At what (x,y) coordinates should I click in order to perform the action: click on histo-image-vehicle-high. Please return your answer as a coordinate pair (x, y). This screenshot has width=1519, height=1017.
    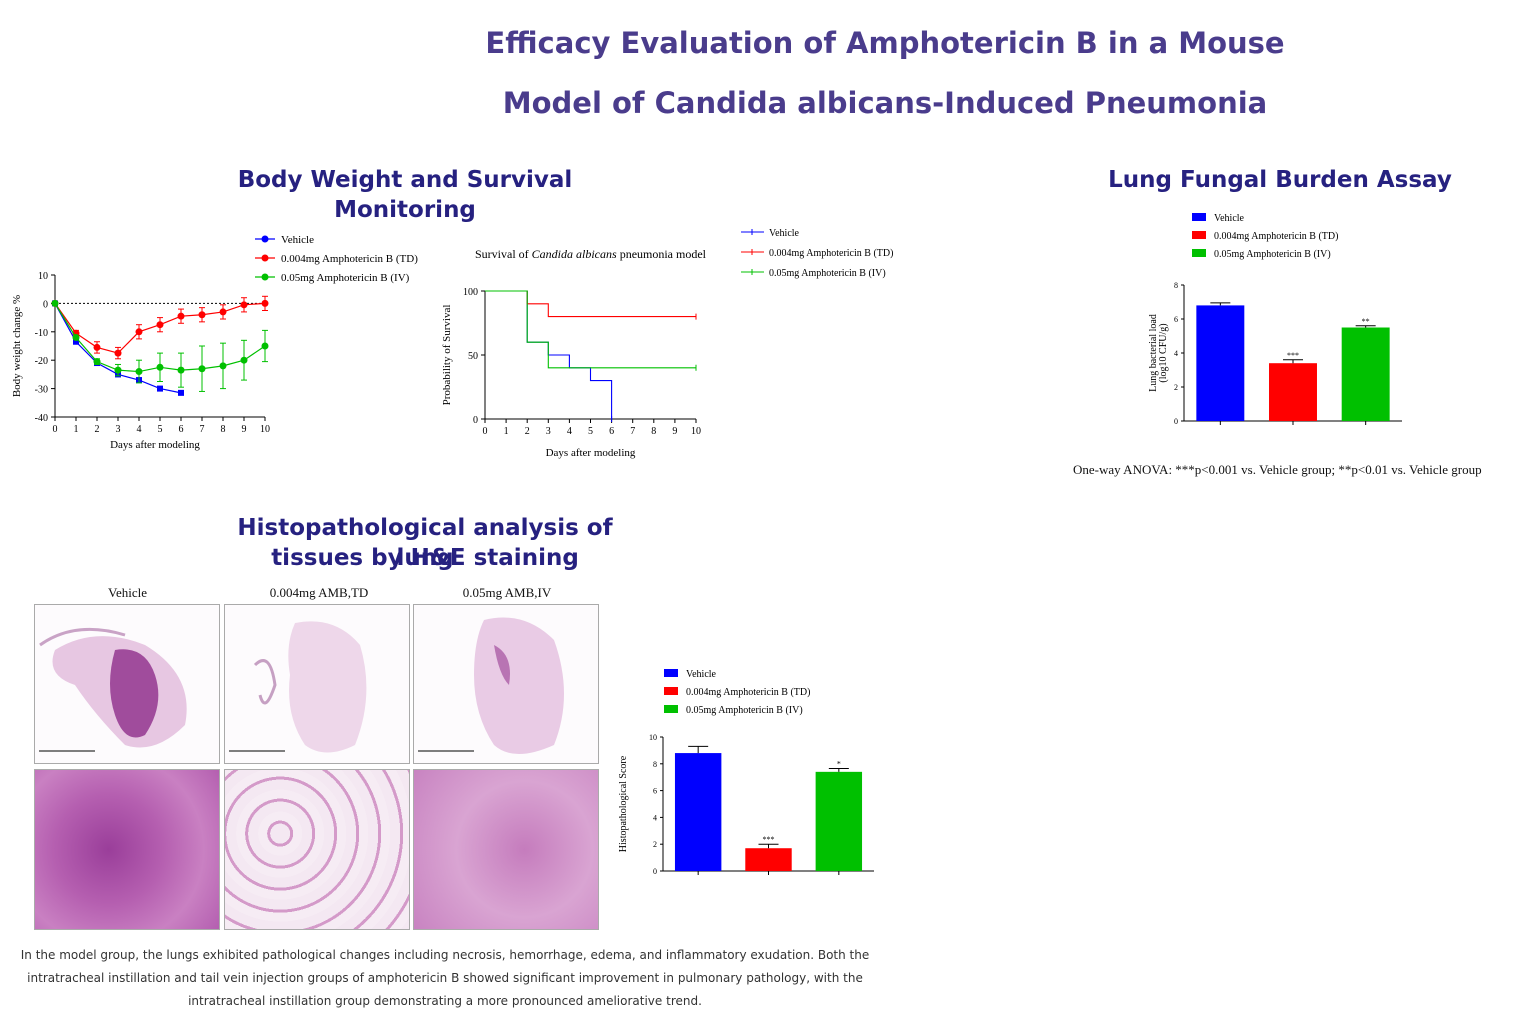
    Looking at the image, I should click on (127, 849).